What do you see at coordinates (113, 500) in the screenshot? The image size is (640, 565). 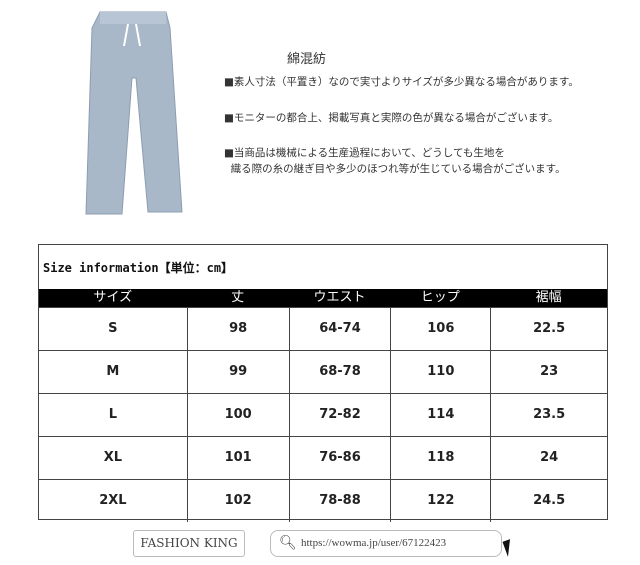 I see `table-cell: 2XL` at bounding box center [113, 500].